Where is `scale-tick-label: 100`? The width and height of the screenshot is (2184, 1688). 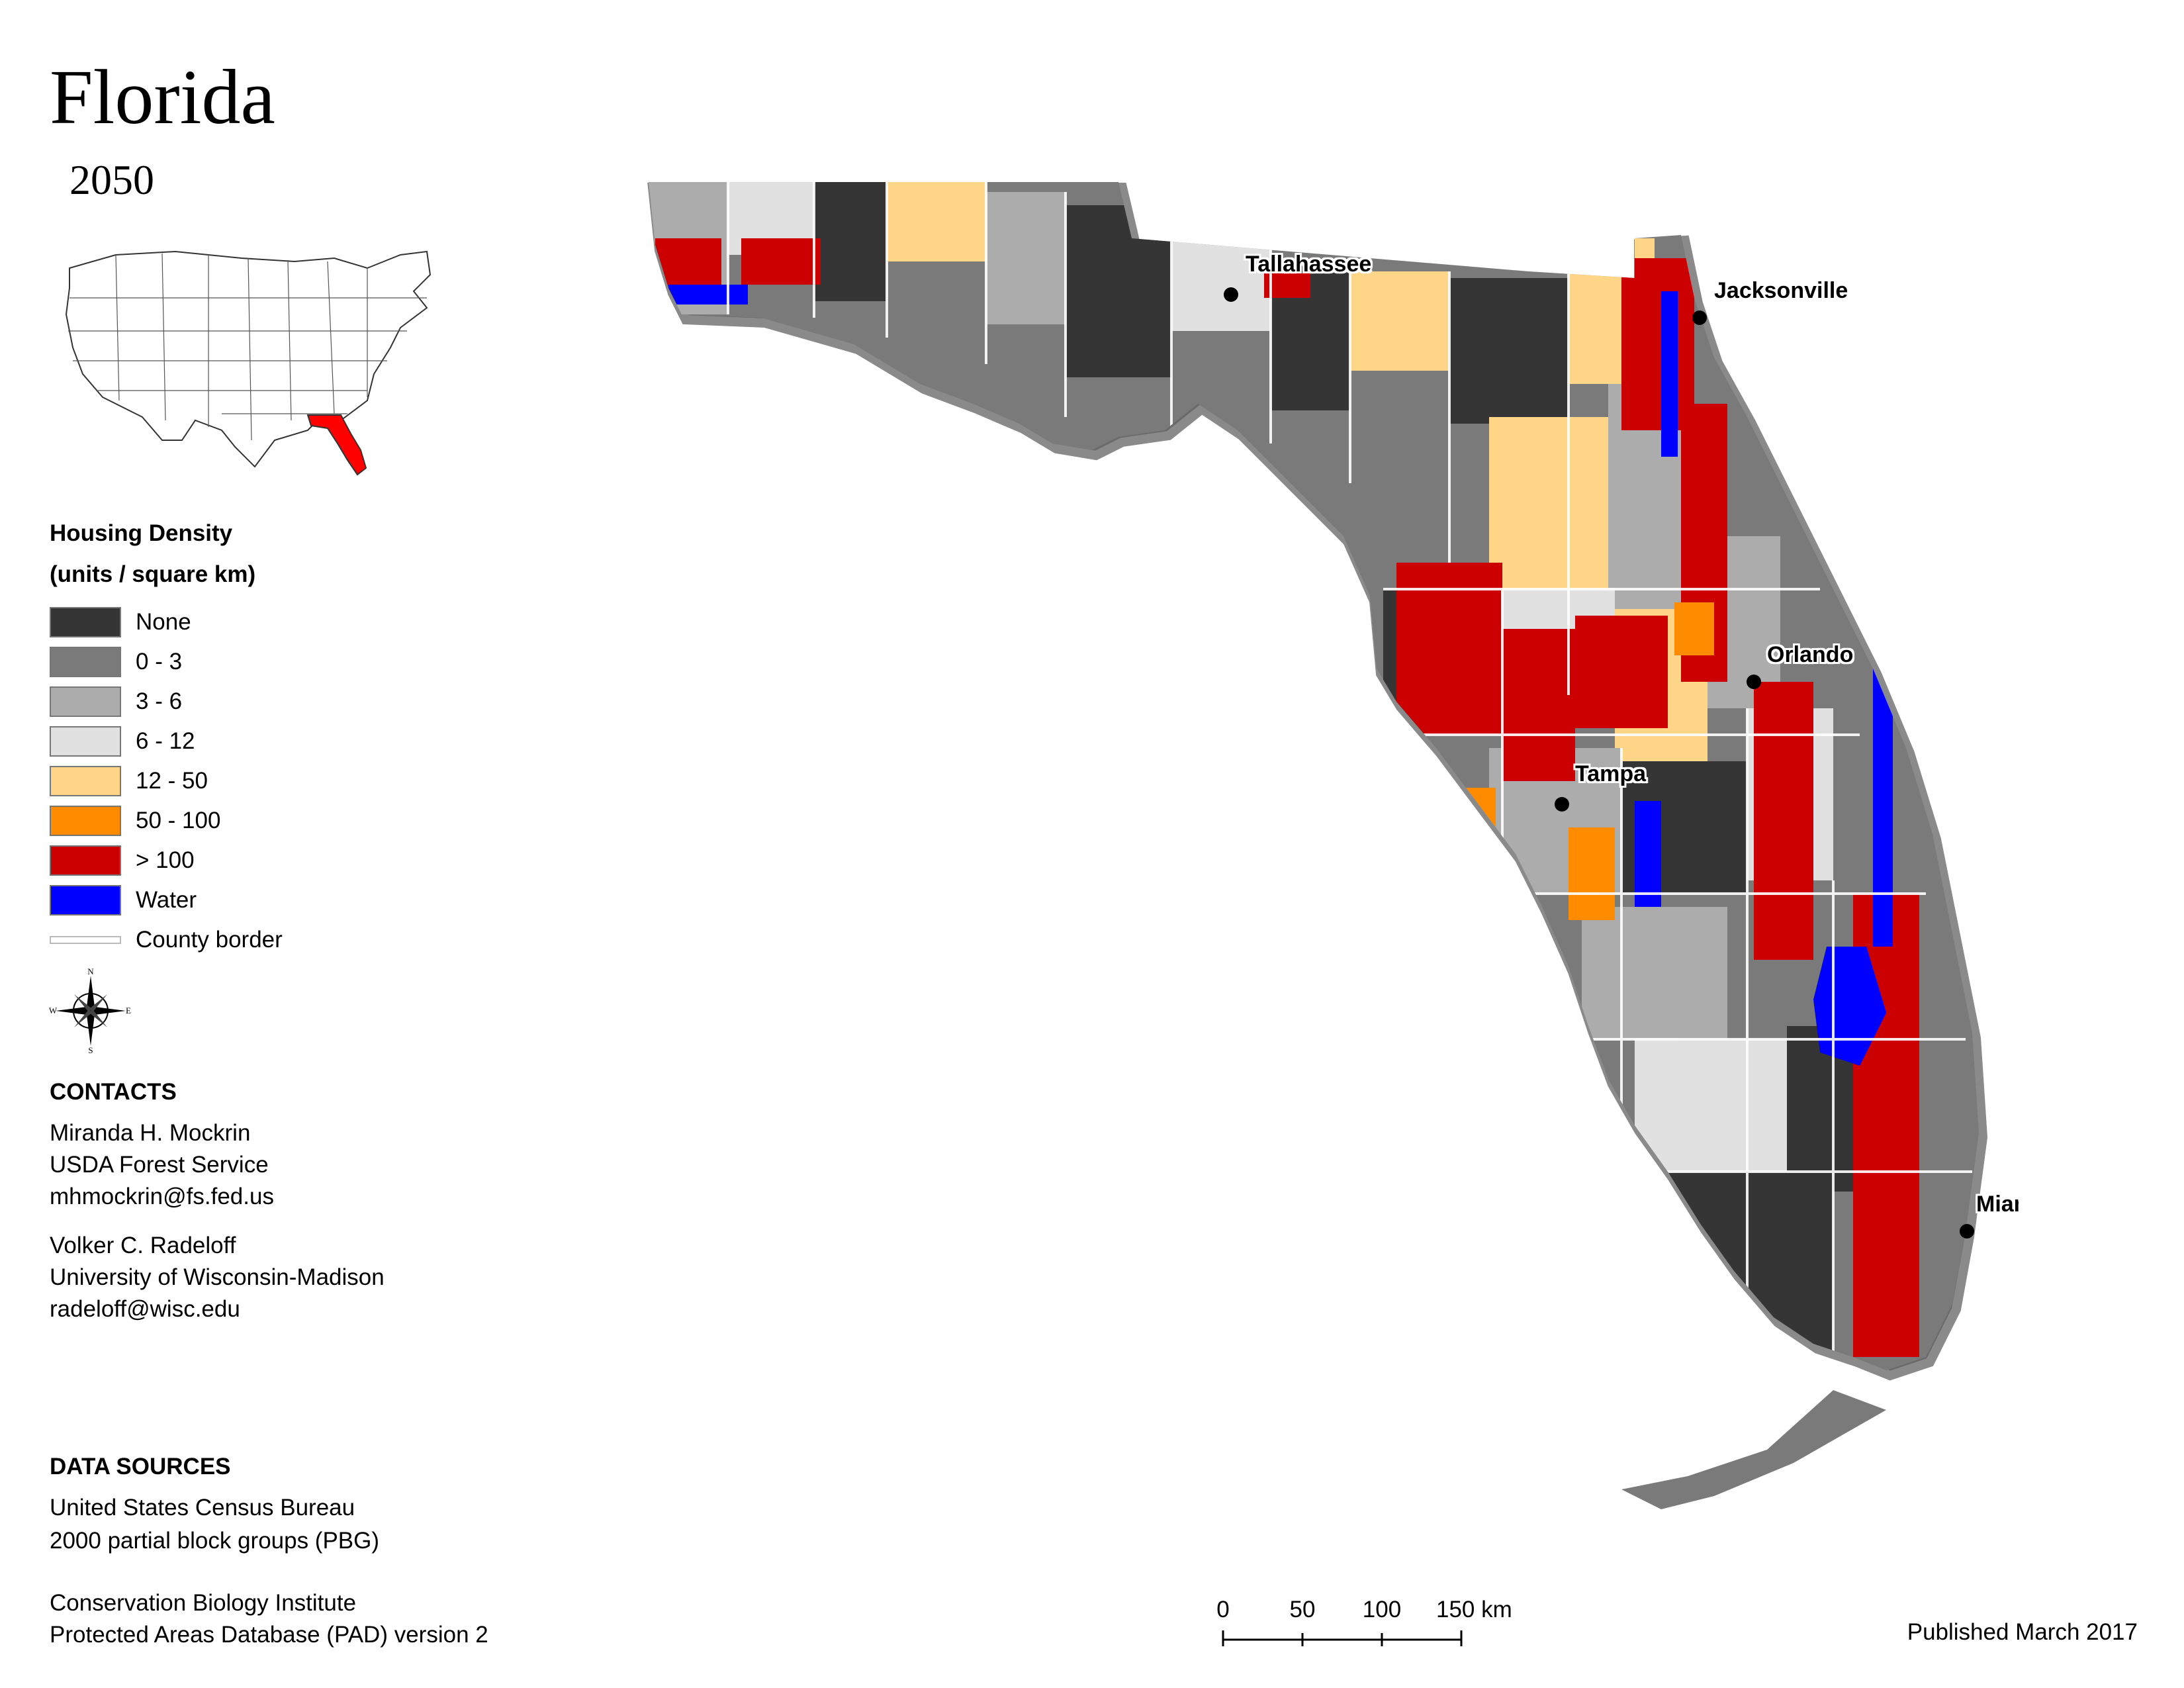 scale-tick-label: 100 is located at coordinates (1382, 1609).